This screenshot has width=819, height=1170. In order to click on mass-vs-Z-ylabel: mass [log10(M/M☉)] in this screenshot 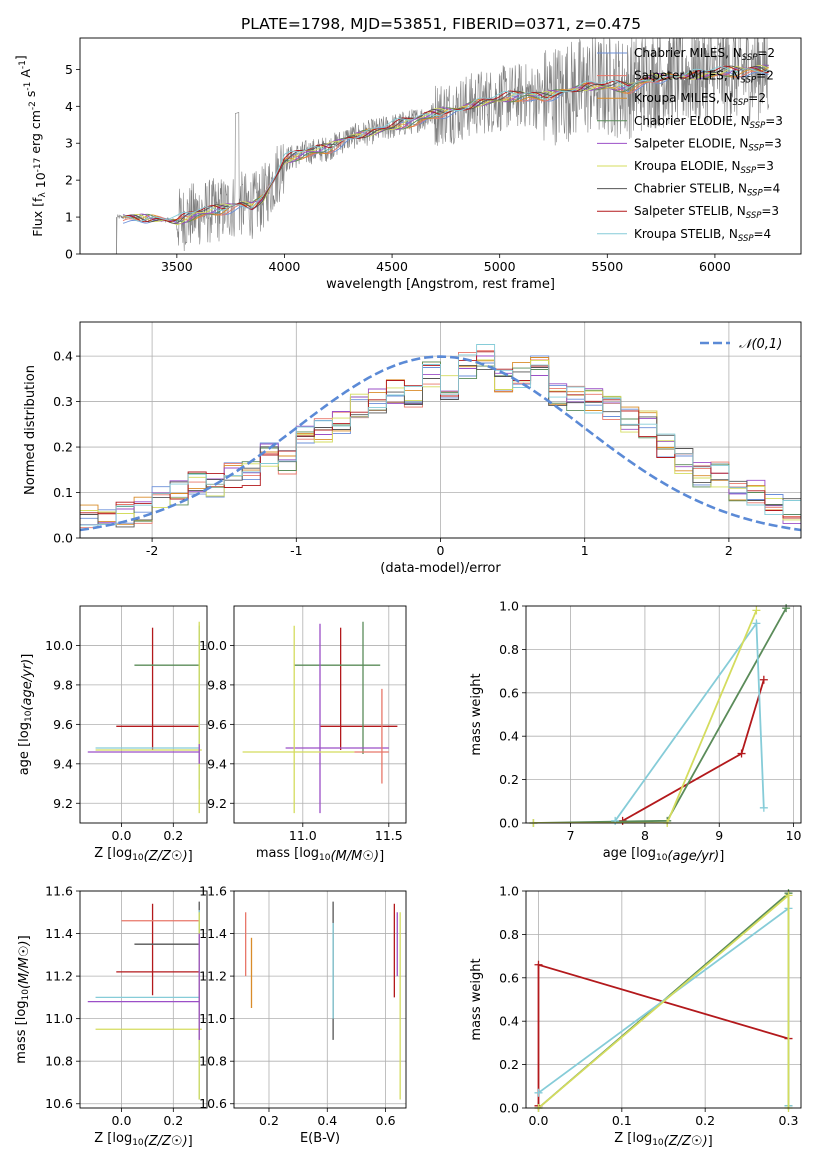, I will do `click(23, 999)`.